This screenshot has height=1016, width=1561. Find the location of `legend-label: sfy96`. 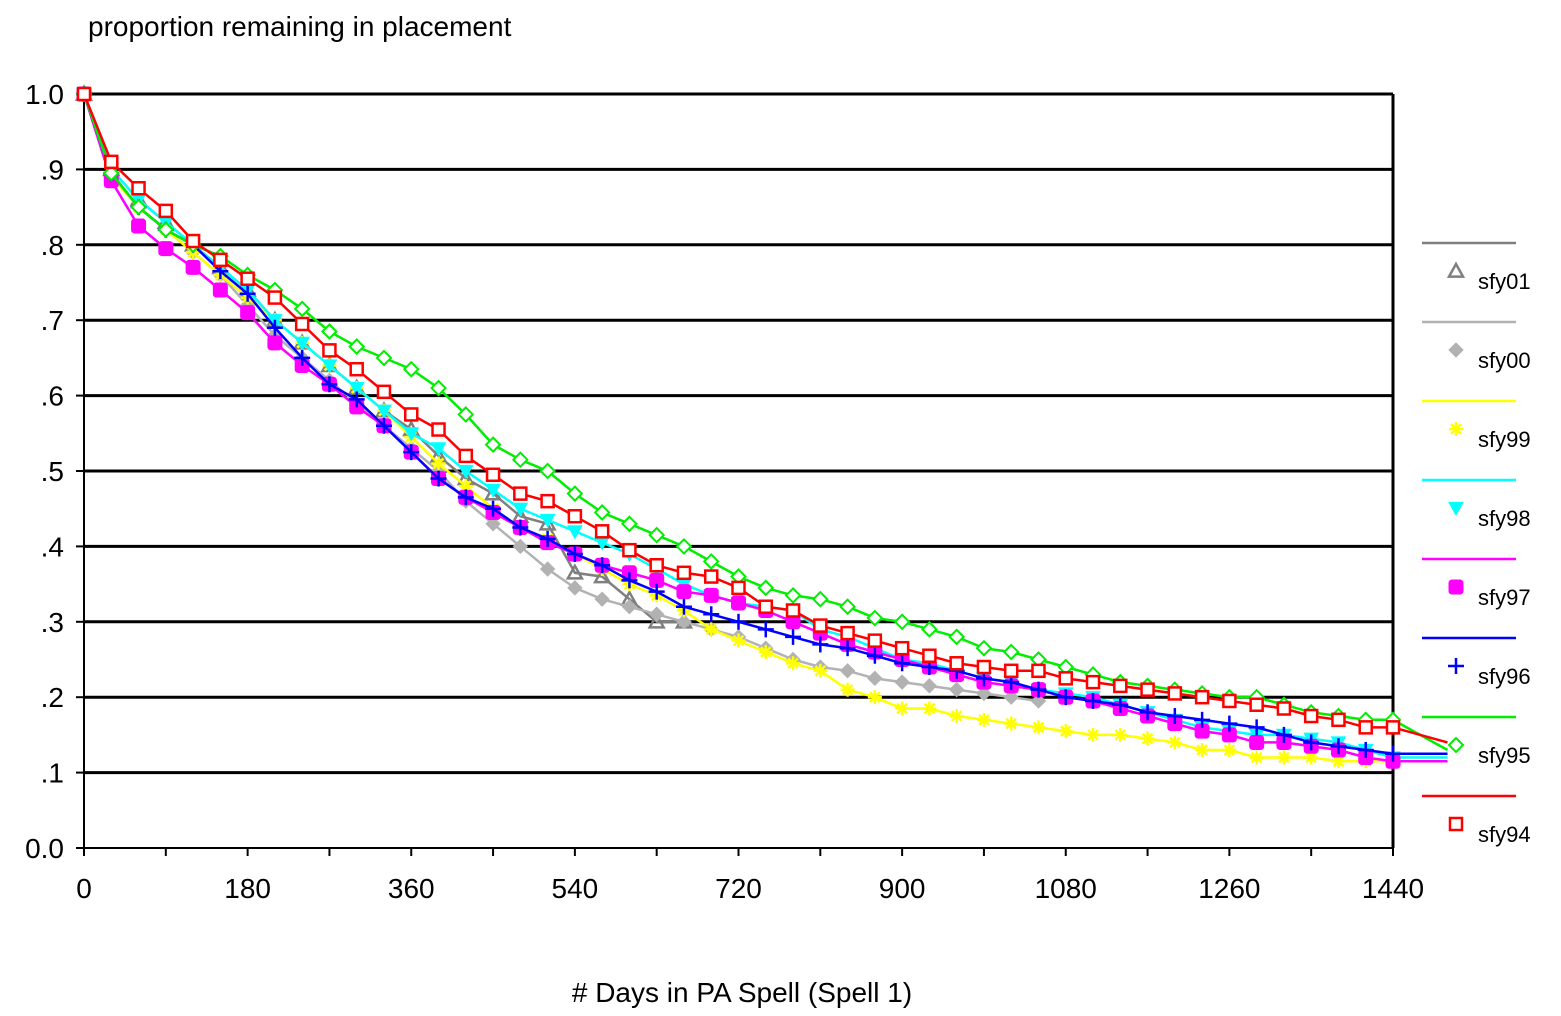

legend-label: sfy96 is located at coordinates (1504, 676).